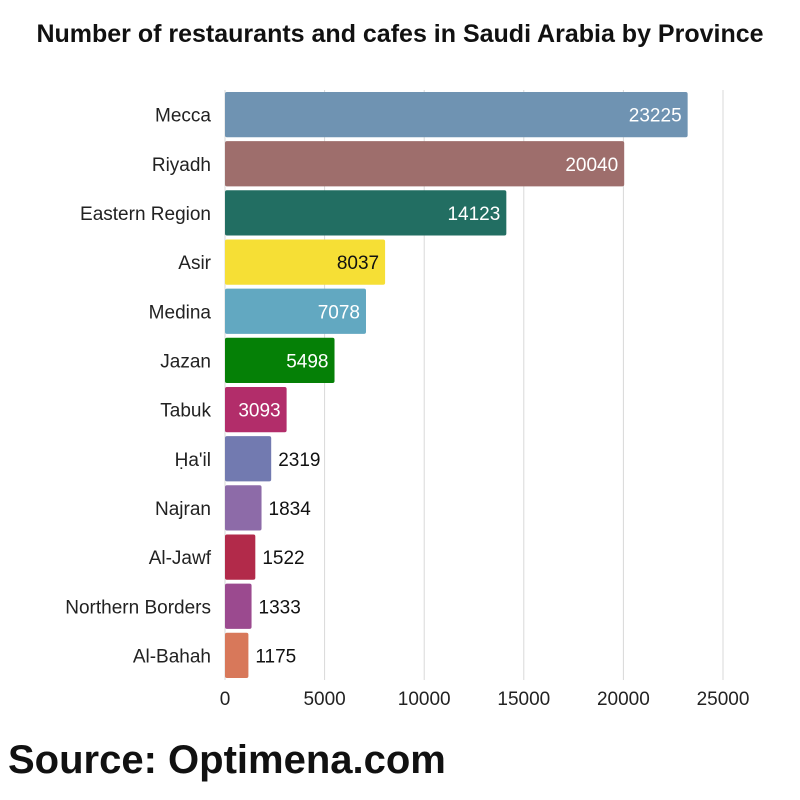 The width and height of the screenshot is (800, 800). What do you see at coordinates (145, 214) in the screenshot?
I see `category-label: Eastern Region` at bounding box center [145, 214].